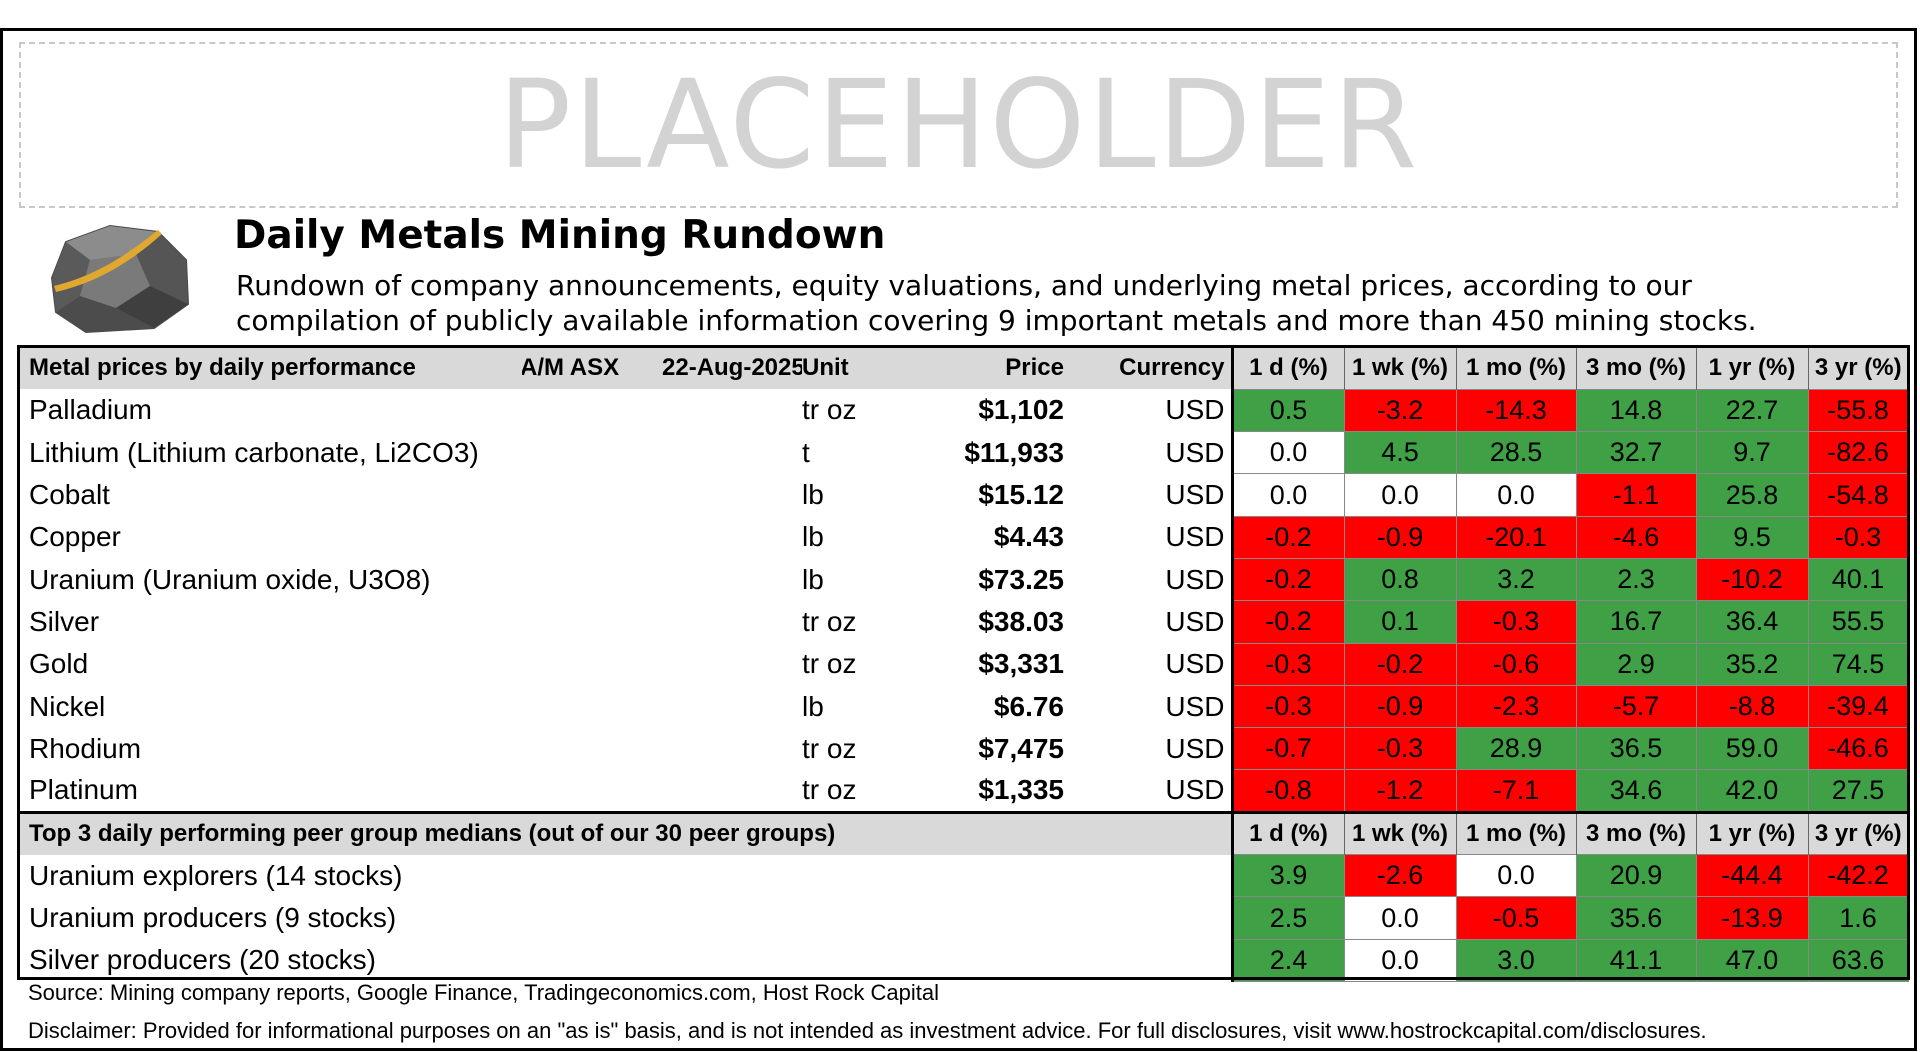 This screenshot has width=1920, height=1052. Describe the element at coordinates (1400, 453) in the screenshot. I see `pct-cell: 4.5` at that location.